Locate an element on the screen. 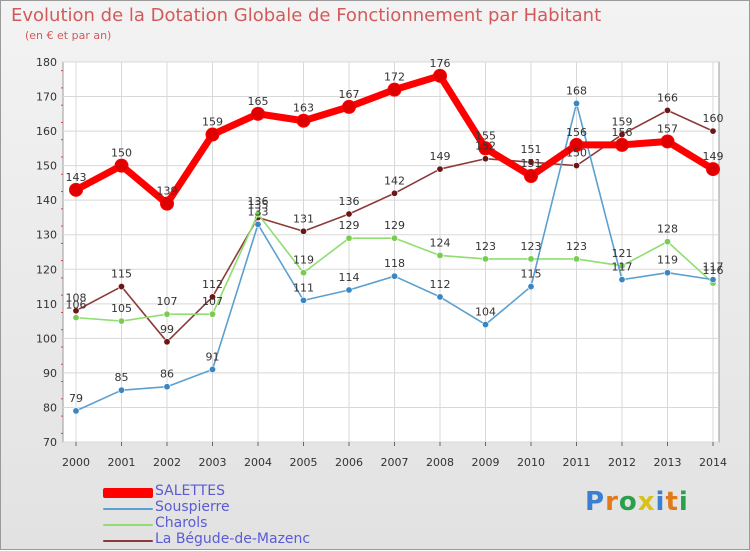 The width and height of the screenshot is (750, 551). data-label-souspierre-2004: 133 is located at coordinates (258, 211).